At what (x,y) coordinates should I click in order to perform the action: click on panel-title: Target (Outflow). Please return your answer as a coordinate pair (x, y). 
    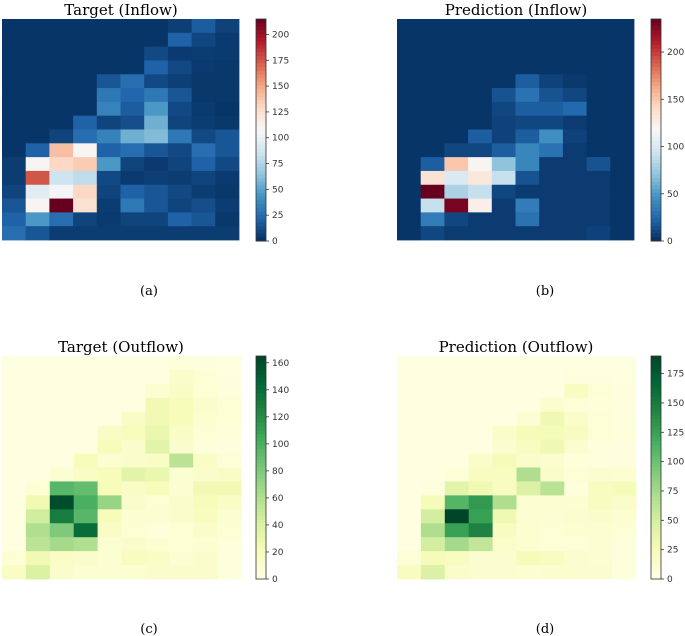
    Looking at the image, I should click on (121, 347).